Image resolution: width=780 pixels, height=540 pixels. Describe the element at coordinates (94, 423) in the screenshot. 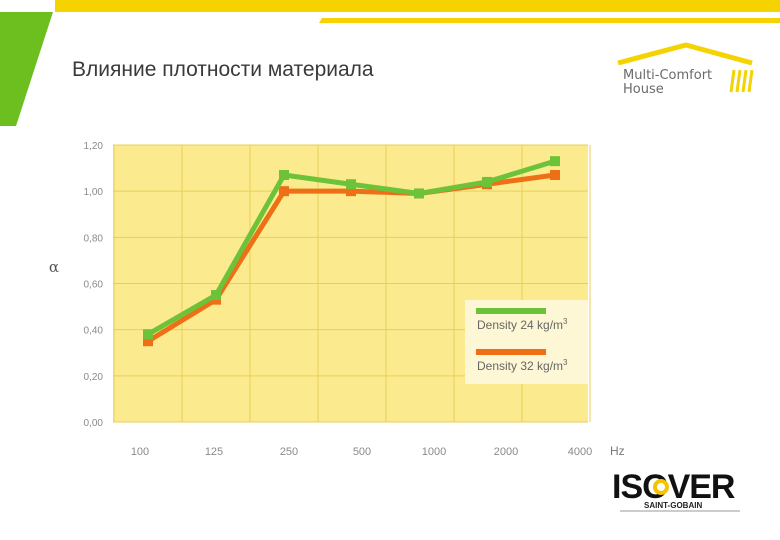

I see `y-tick-label: 0,00` at that location.